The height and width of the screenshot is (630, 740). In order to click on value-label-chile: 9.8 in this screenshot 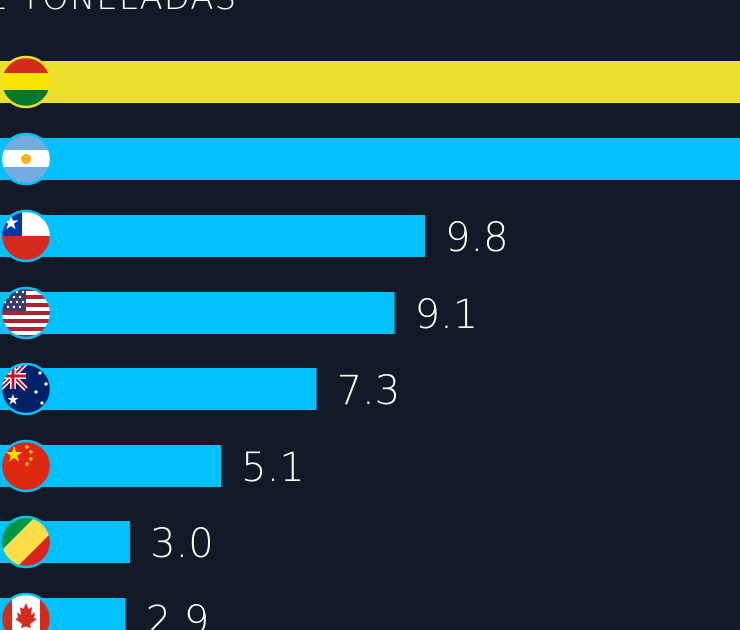, I will do `click(477, 238)`.